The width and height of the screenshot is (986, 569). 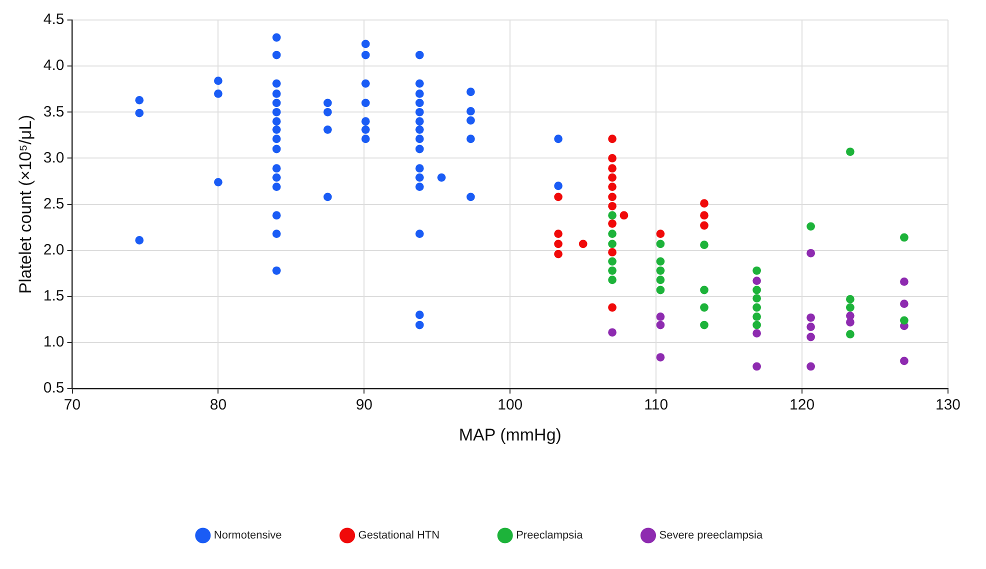 What do you see at coordinates (510, 434) in the screenshot?
I see `x-axis-title: MAP (mmHg)` at bounding box center [510, 434].